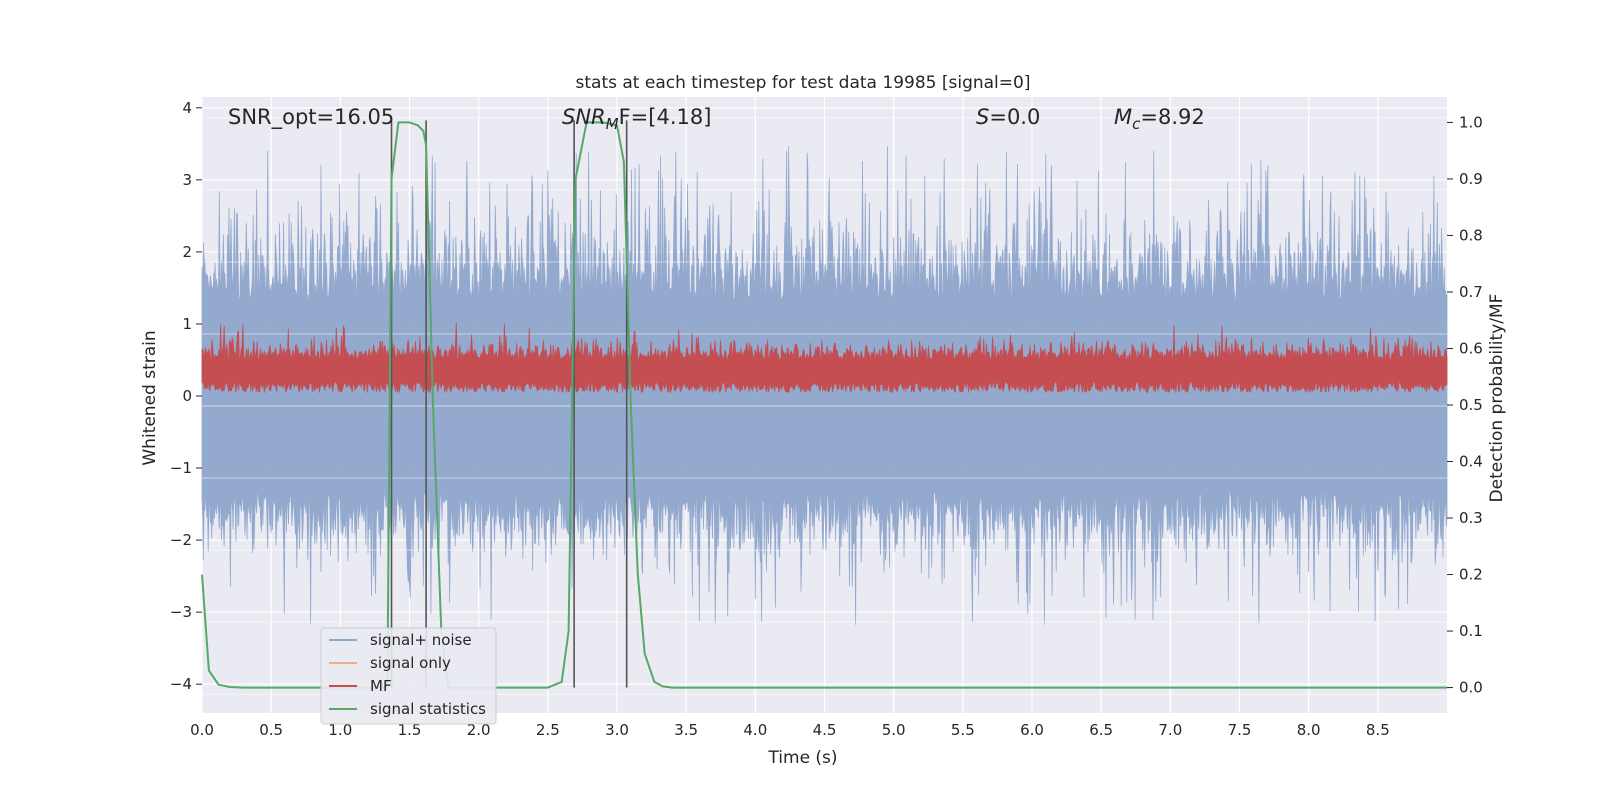 The width and height of the screenshot is (1600, 800). I want to click on legend-label-signal-statistics: signal statistics, so click(428, 709).